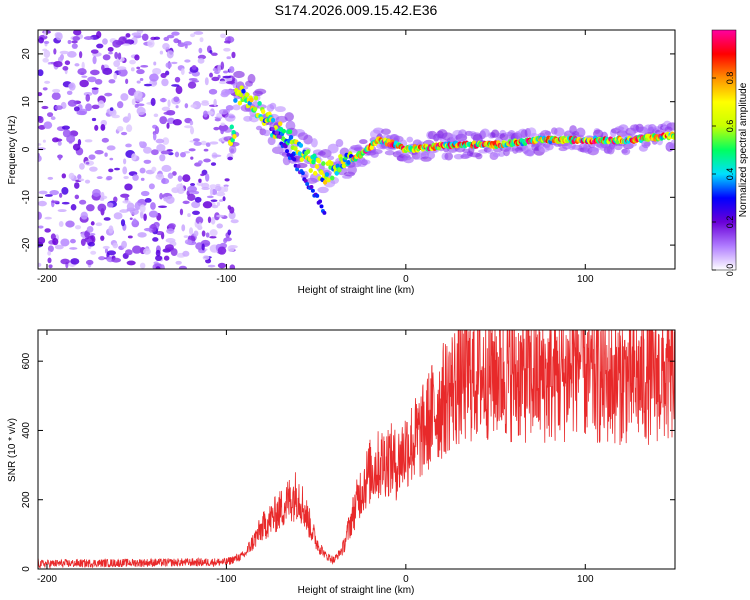 This screenshot has height=600, width=750. I want to click on colorbar-label: Normalized spectral amplitude, so click(743, 149).